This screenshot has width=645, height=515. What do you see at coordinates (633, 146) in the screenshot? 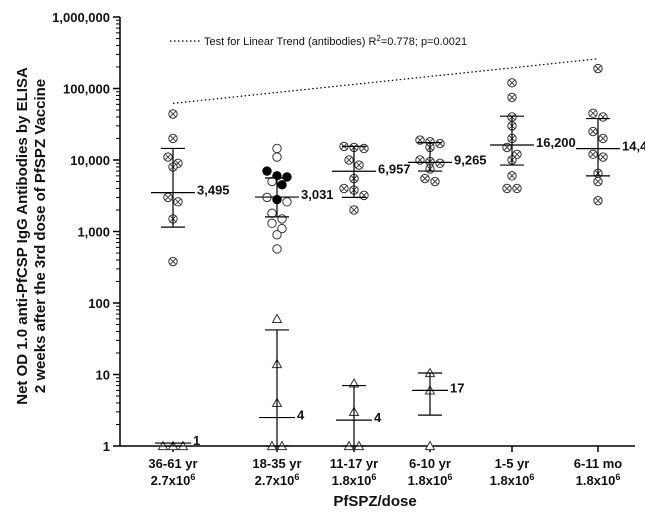
I see `median-label: 14,416` at bounding box center [633, 146].